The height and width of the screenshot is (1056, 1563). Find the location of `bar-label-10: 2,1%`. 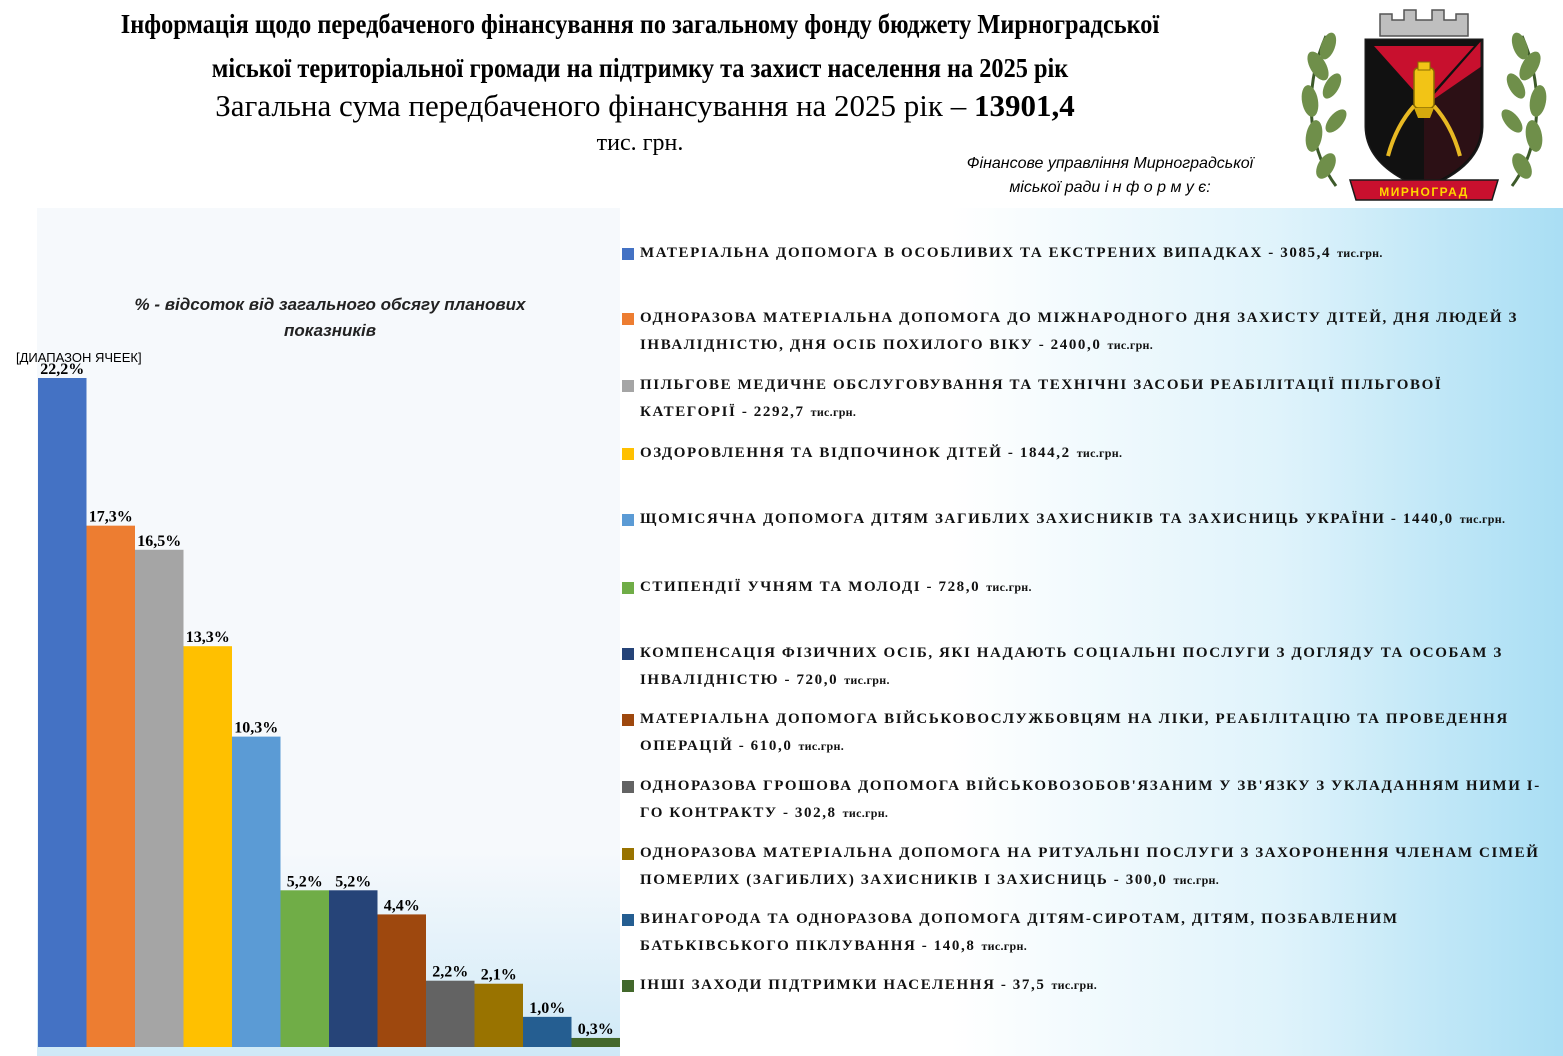

bar-label-10: 2,1% is located at coordinates (499, 975).